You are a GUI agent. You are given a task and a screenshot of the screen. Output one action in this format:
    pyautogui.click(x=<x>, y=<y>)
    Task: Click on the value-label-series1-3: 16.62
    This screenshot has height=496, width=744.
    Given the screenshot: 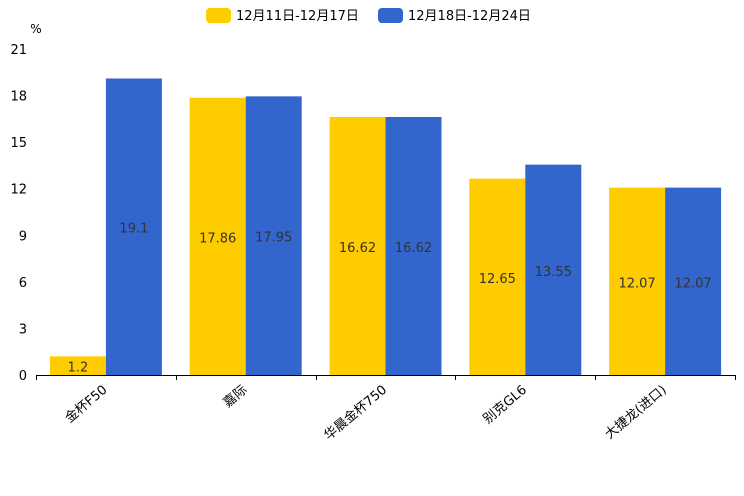 What is the action you would take?
    pyautogui.click(x=357, y=248)
    